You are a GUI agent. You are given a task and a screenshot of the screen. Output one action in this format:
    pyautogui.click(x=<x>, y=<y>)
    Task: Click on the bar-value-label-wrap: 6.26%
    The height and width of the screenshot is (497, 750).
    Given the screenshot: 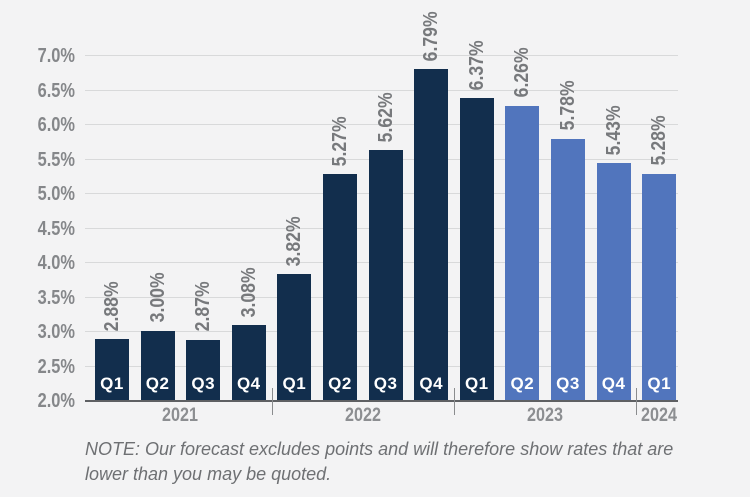 What is the action you would take?
    pyautogui.click(x=522, y=72)
    